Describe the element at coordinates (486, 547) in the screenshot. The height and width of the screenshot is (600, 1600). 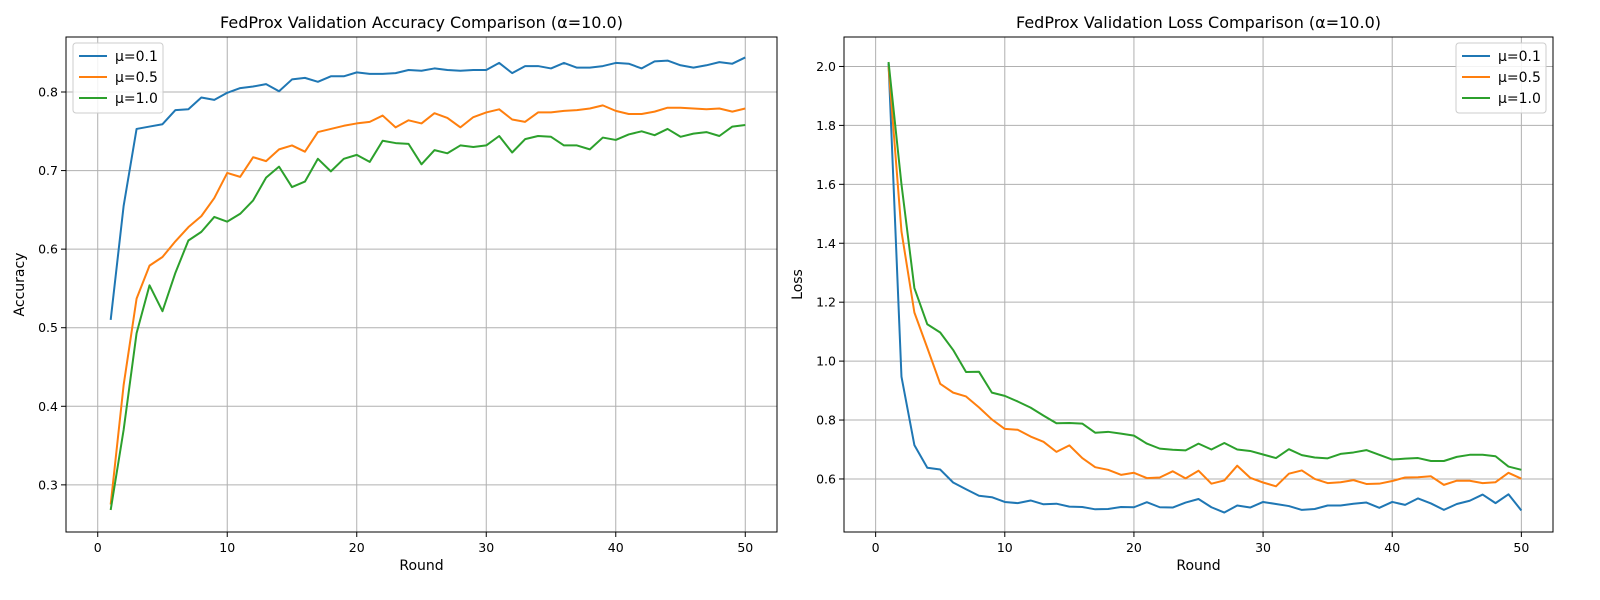
I see `accuracy-xtick-label: 30` at that location.